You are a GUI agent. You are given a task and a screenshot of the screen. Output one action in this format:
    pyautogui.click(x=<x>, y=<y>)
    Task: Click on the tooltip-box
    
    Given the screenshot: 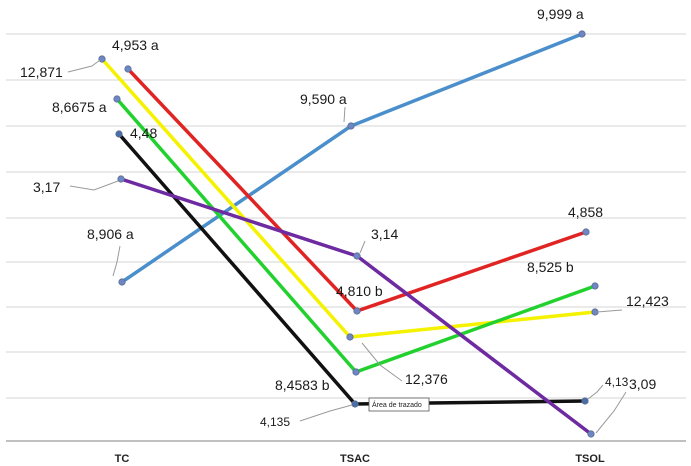 What is the action you would take?
    pyautogui.click(x=399, y=404)
    